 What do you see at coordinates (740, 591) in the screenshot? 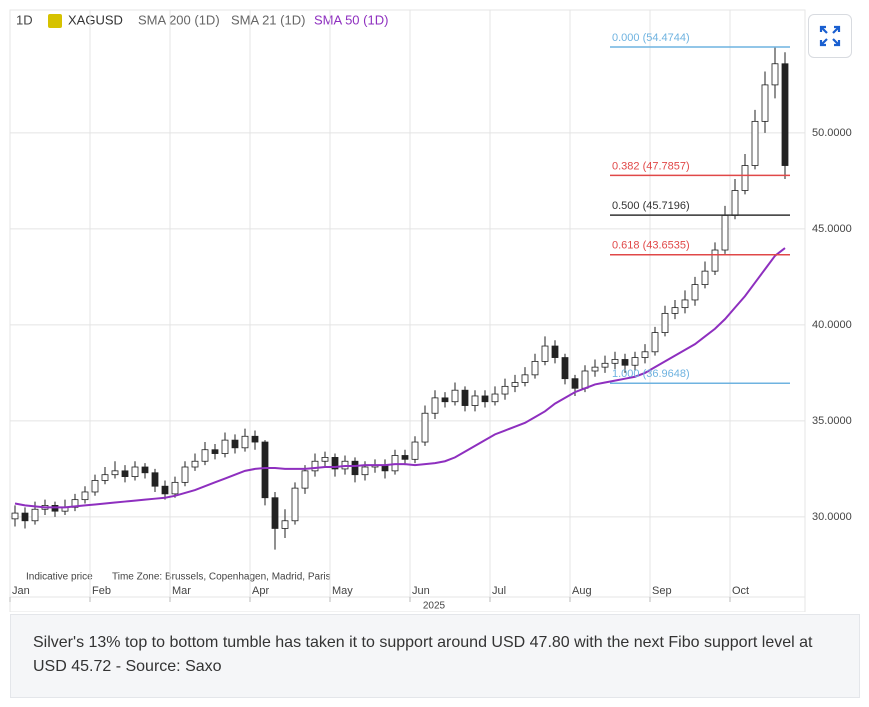
I see `x-tick-label: Oct` at bounding box center [740, 591].